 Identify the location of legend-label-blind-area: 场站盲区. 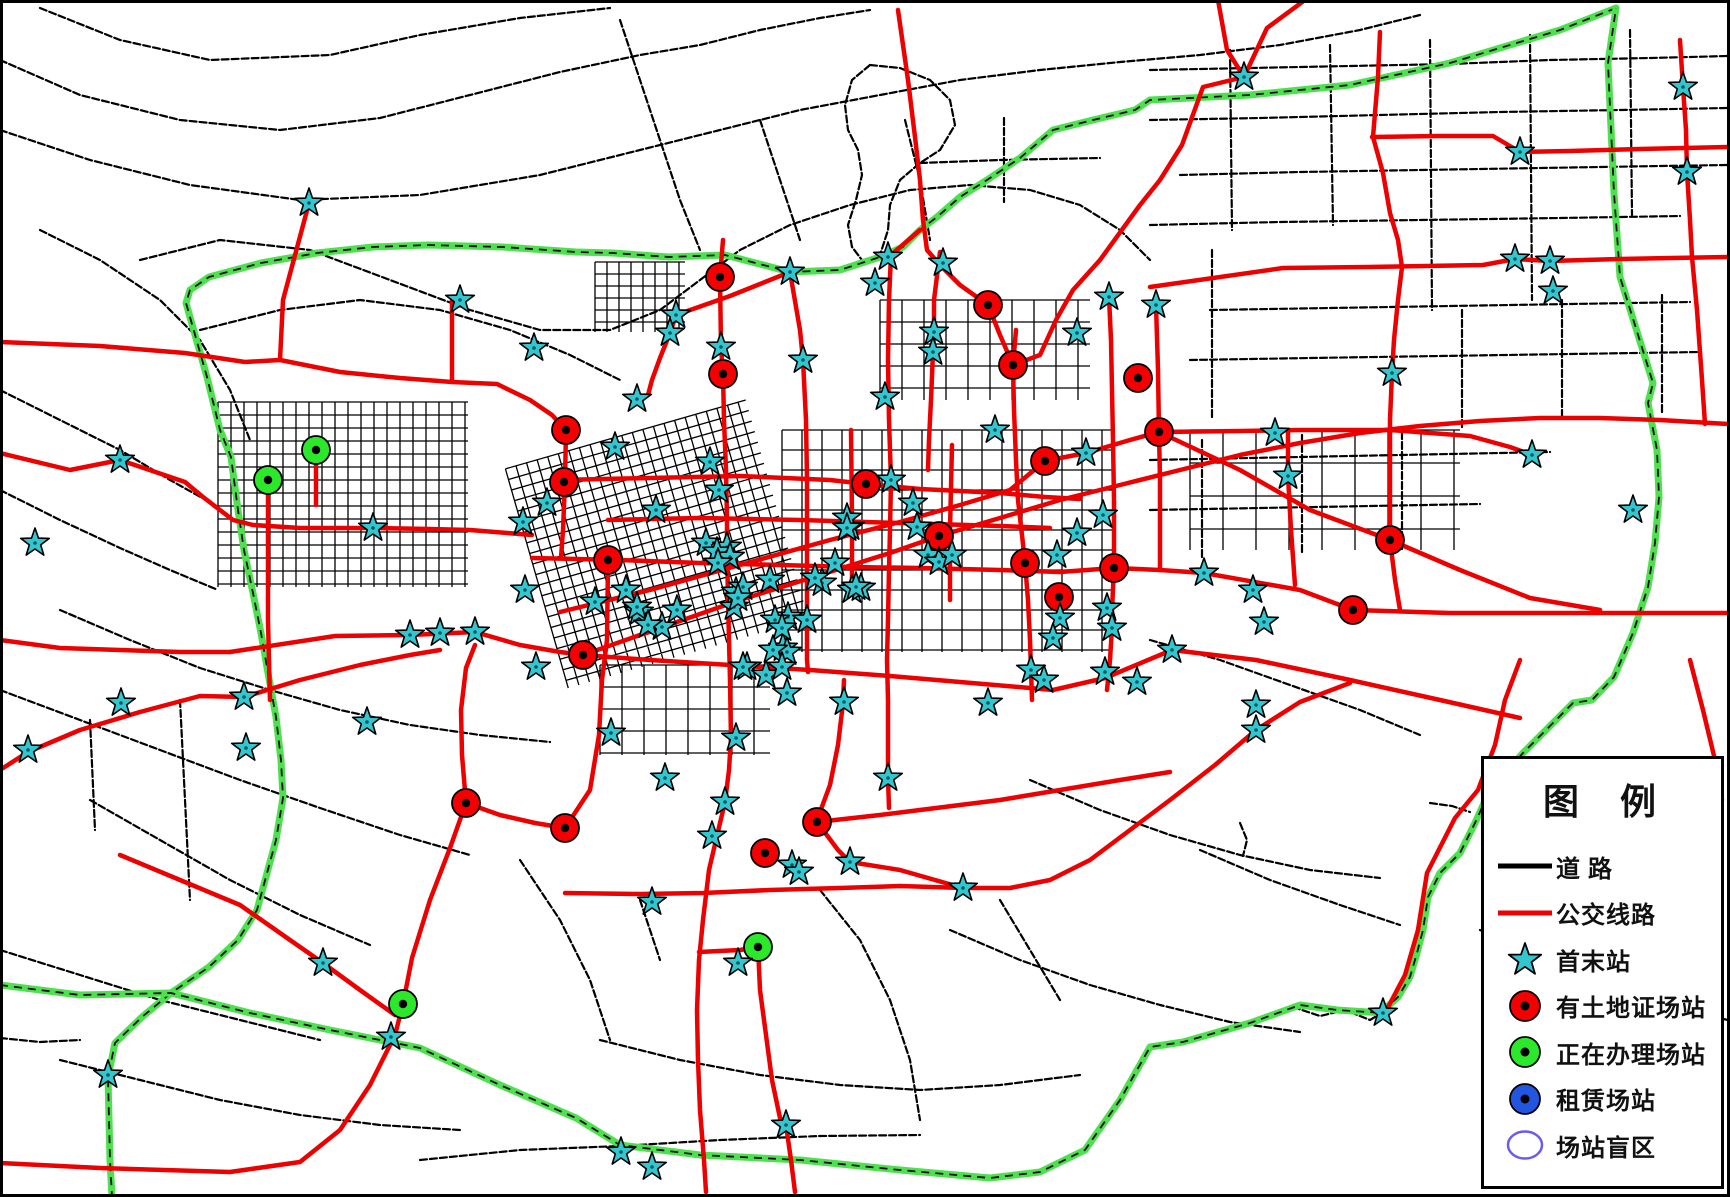
(1606, 1148).